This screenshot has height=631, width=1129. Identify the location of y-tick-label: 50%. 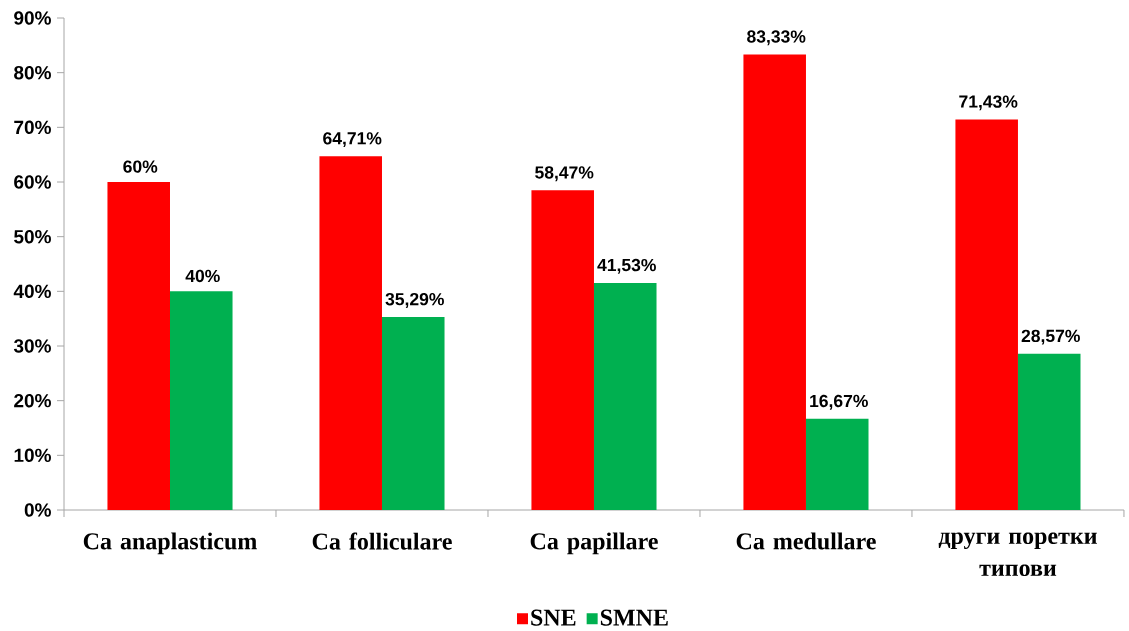
(32, 236).